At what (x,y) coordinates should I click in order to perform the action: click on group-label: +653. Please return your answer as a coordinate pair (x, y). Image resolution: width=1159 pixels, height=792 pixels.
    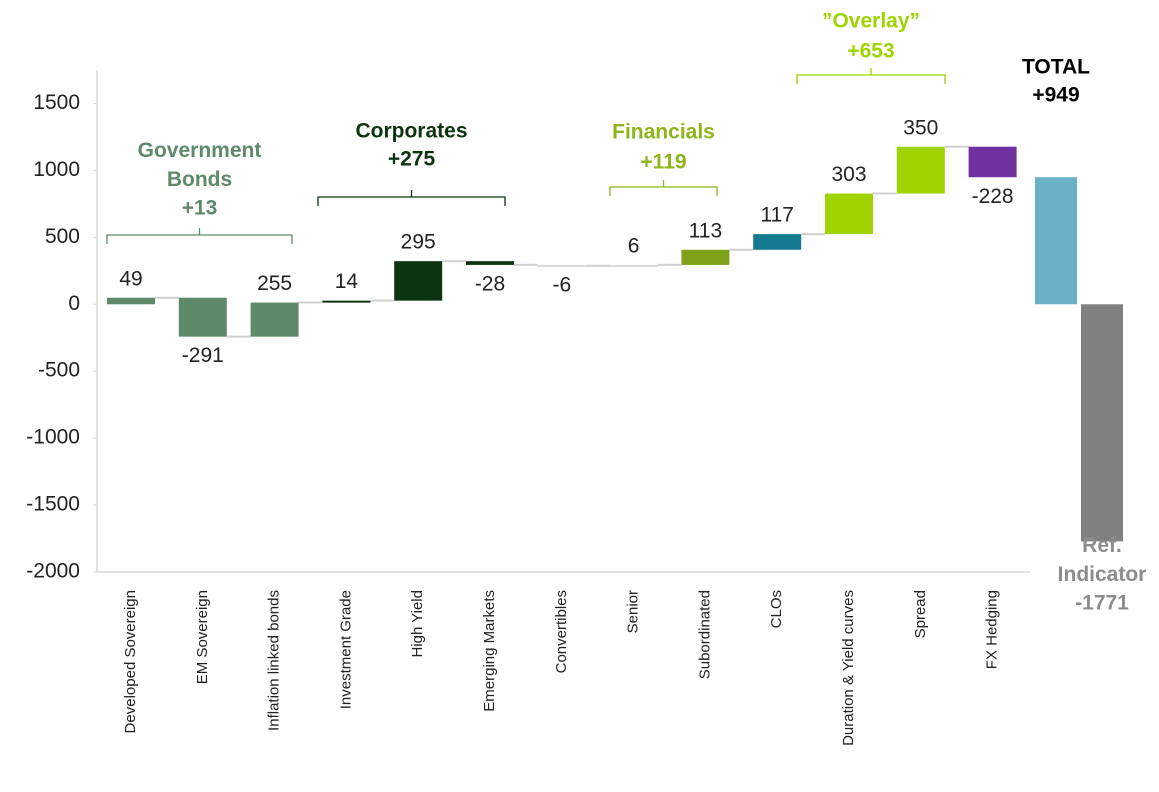
    Looking at the image, I should click on (870, 51).